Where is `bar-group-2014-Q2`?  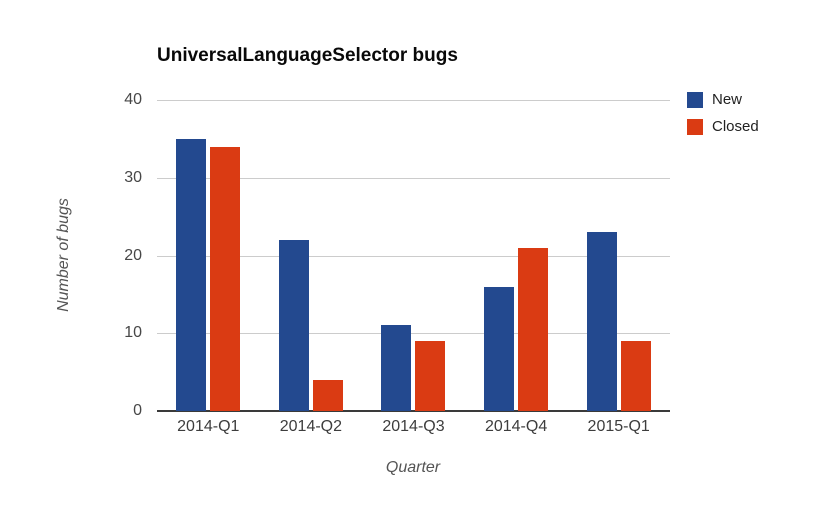
bar-group-2014-Q2 is located at coordinates (311, 255).